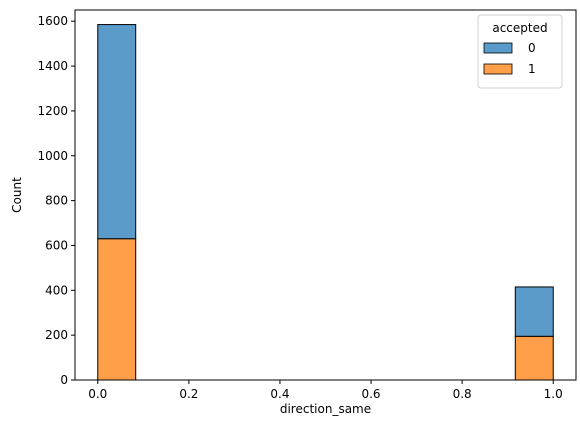  What do you see at coordinates (325, 409) in the screenshot?
I see `x-axis-label: direction_same` at bounding box center [325, 409].